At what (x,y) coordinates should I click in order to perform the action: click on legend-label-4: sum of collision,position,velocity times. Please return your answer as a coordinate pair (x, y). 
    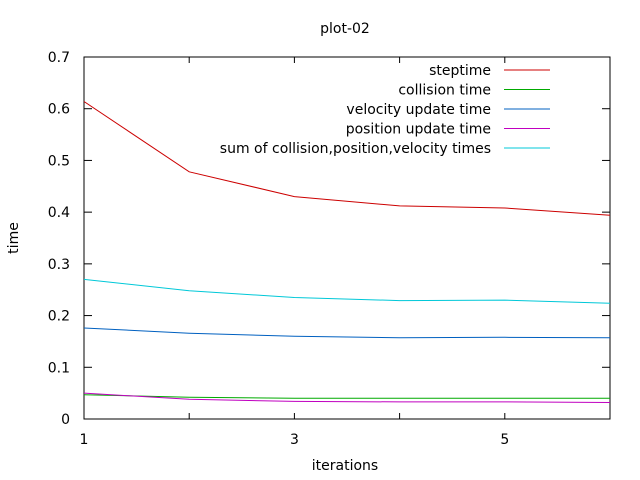
    Looking at the image, I should click on (355, 149).